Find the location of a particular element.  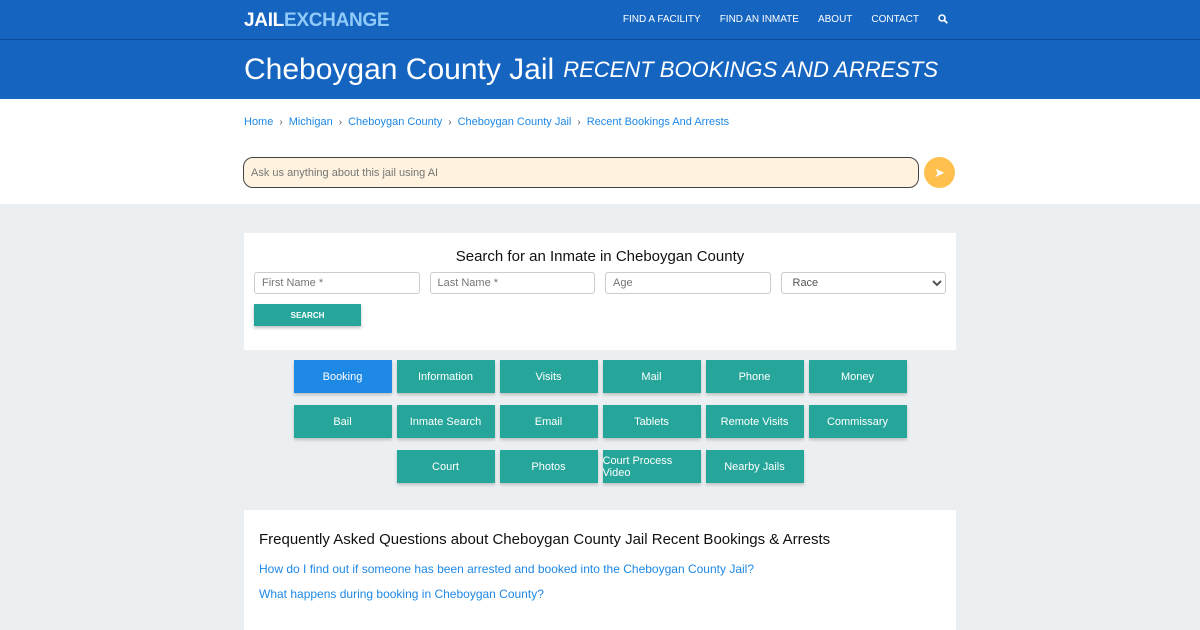

email-button: Email is located at coordinates (548, 421).